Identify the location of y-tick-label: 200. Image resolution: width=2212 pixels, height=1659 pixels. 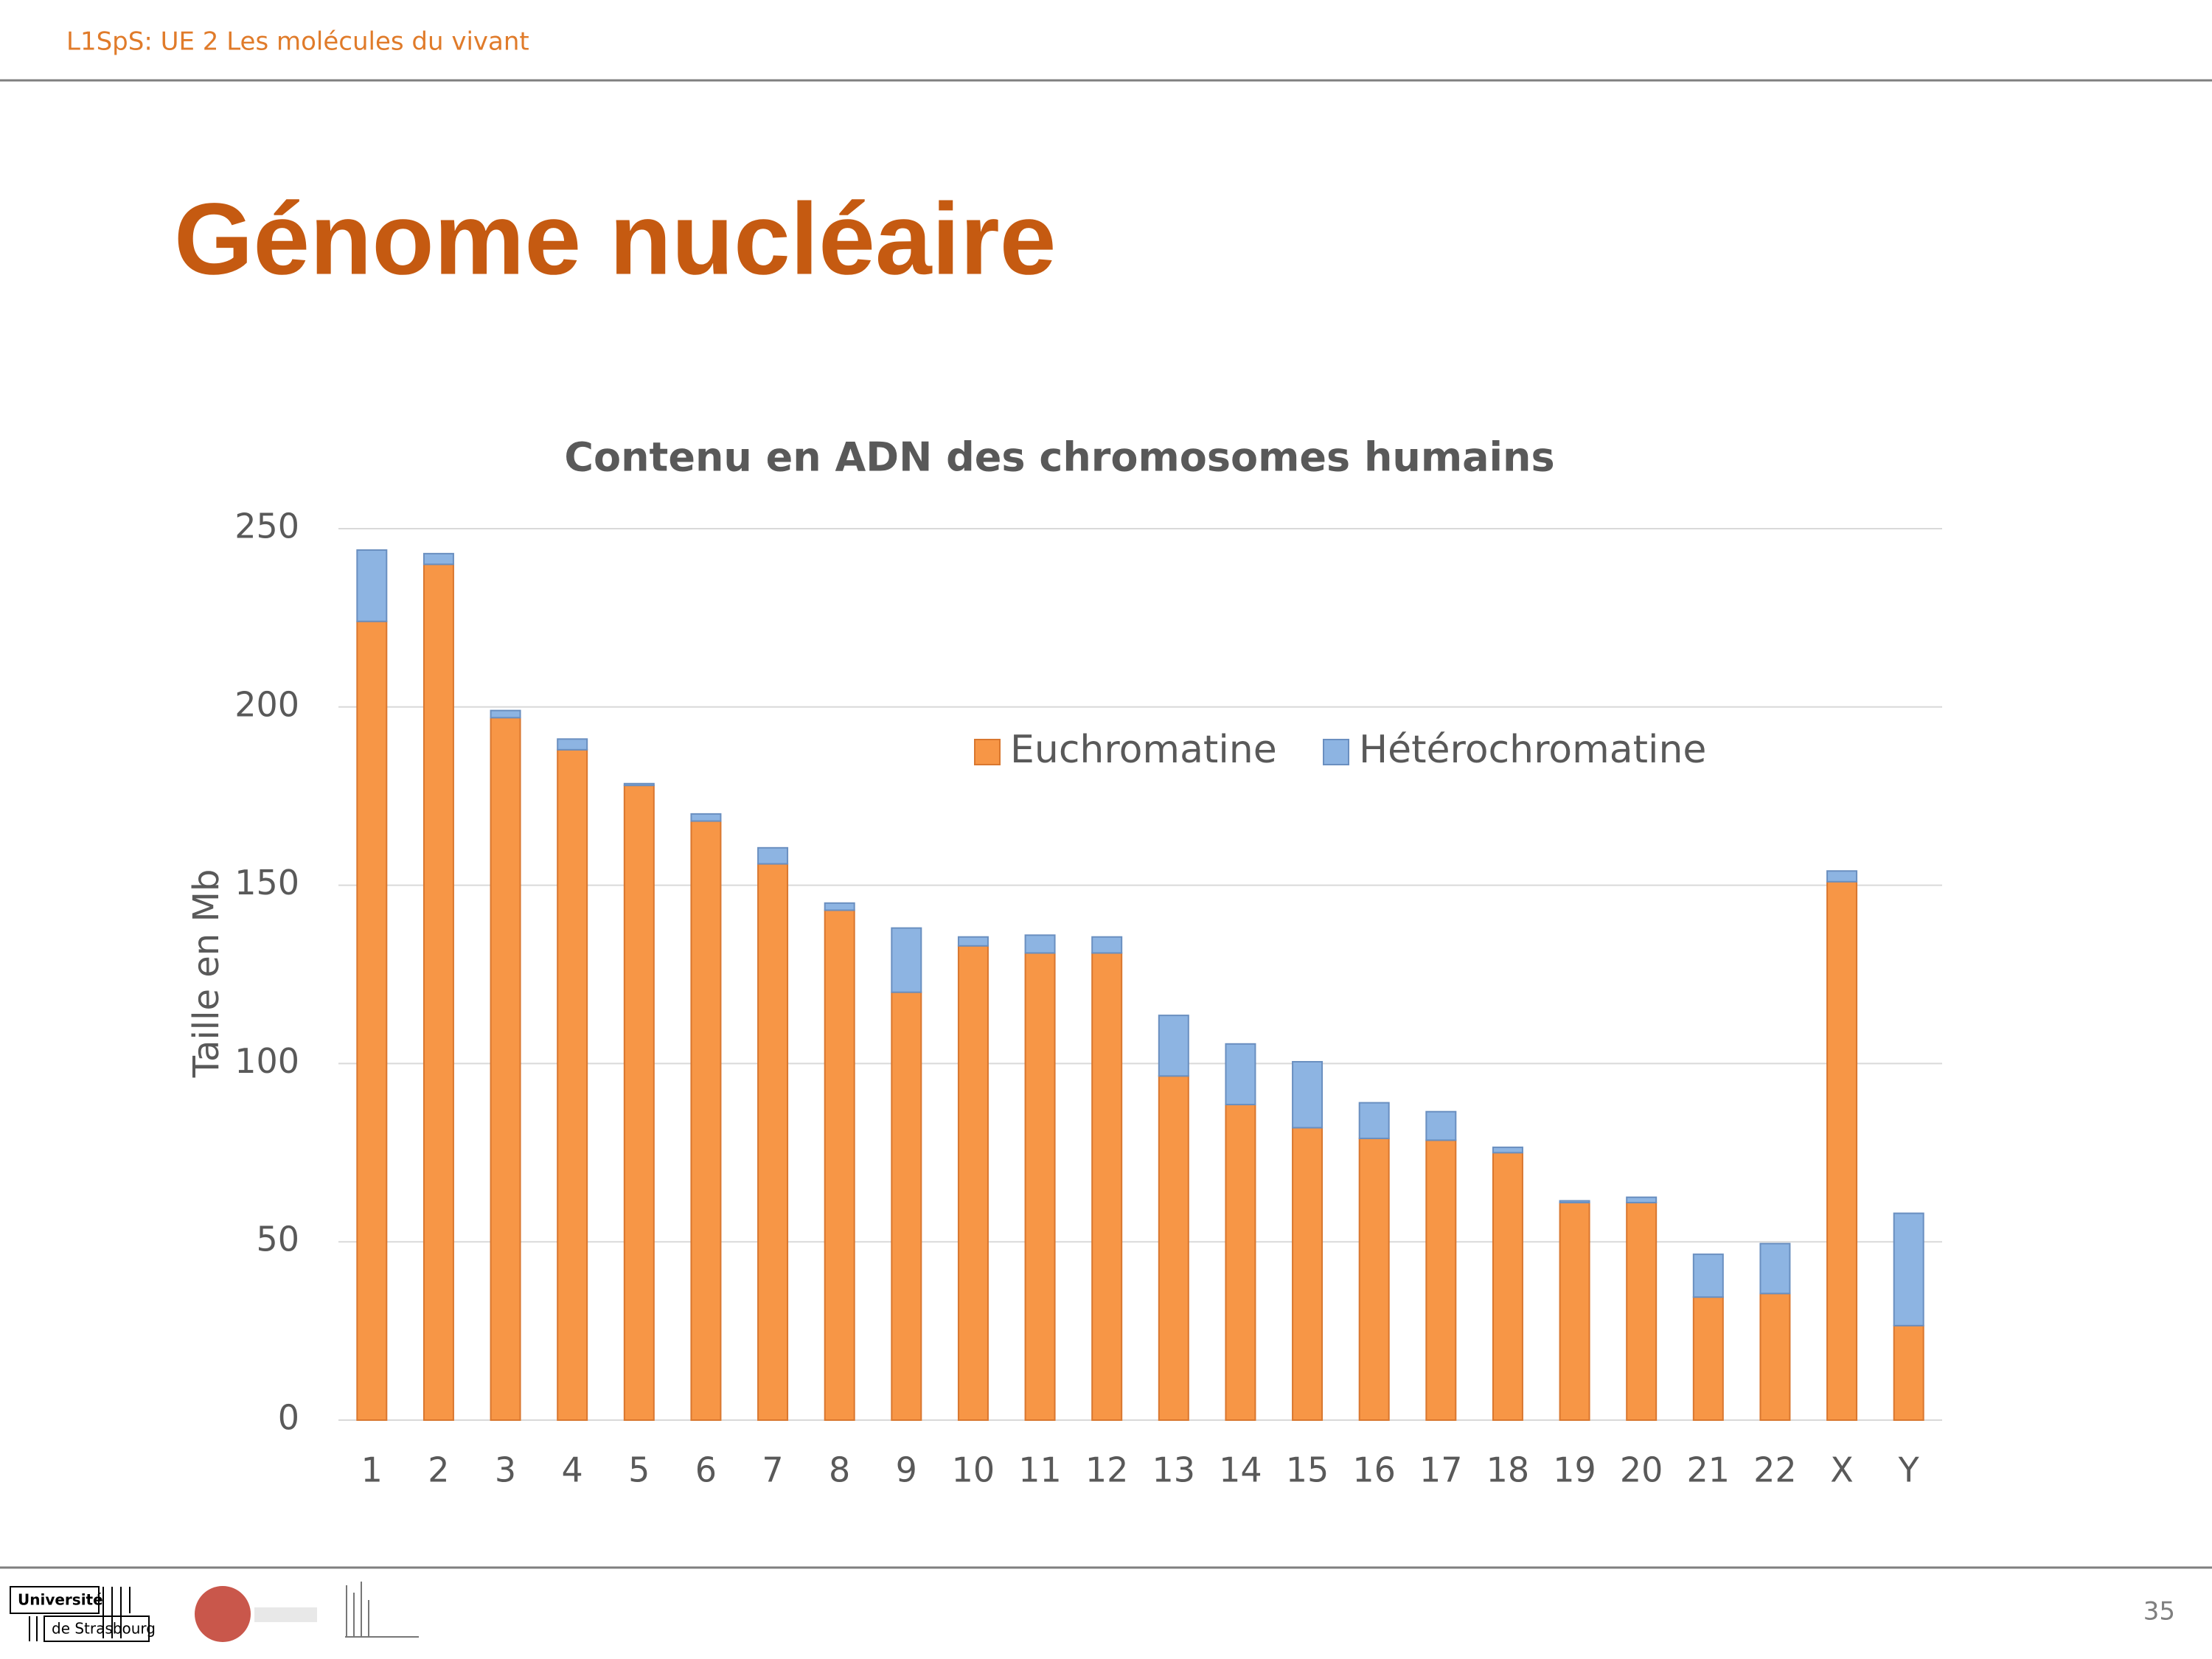
(266, 704).